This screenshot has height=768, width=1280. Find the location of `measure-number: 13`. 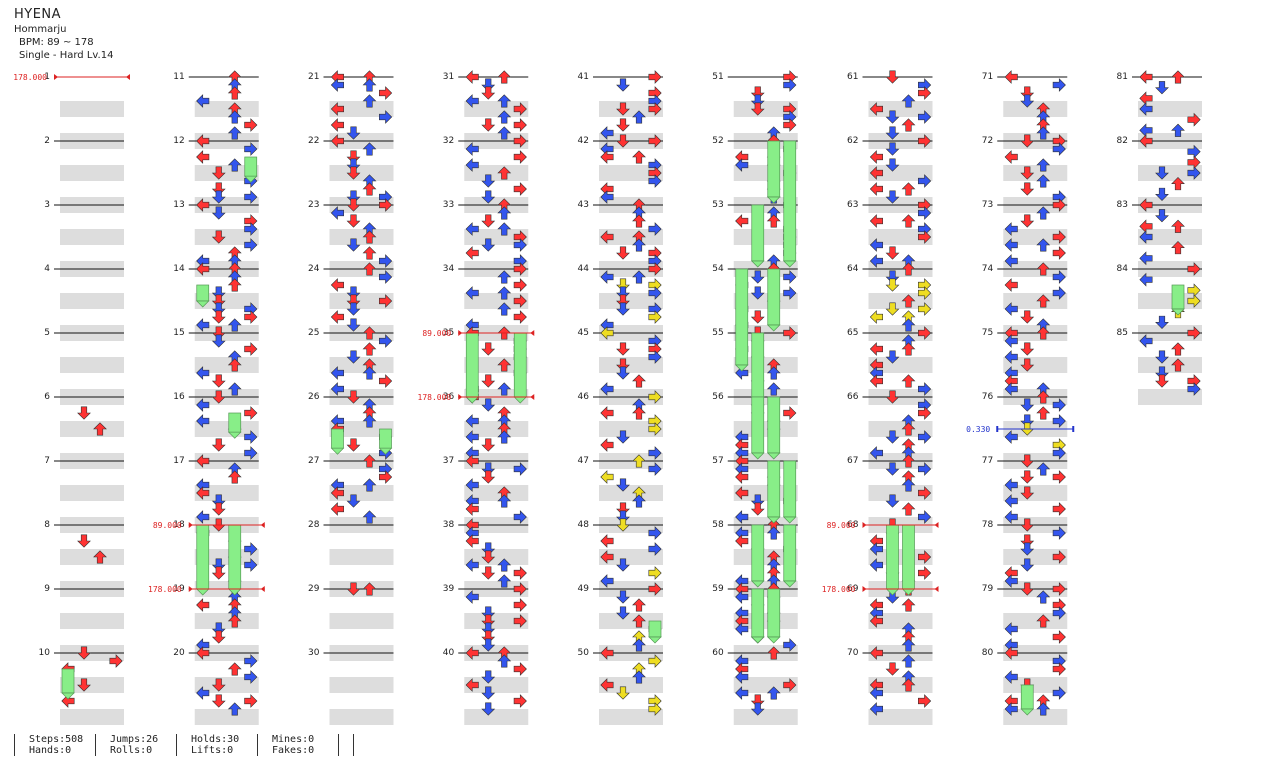

measure-number: 13 is located at coordinates (178, 205).